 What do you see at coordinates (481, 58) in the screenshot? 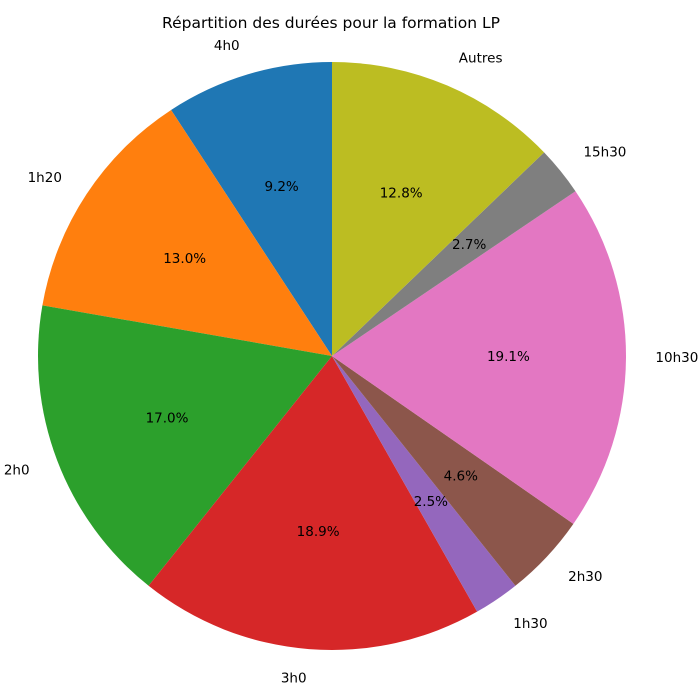
I see `pie-category-label: Autres` at bounding box center [481, 58].